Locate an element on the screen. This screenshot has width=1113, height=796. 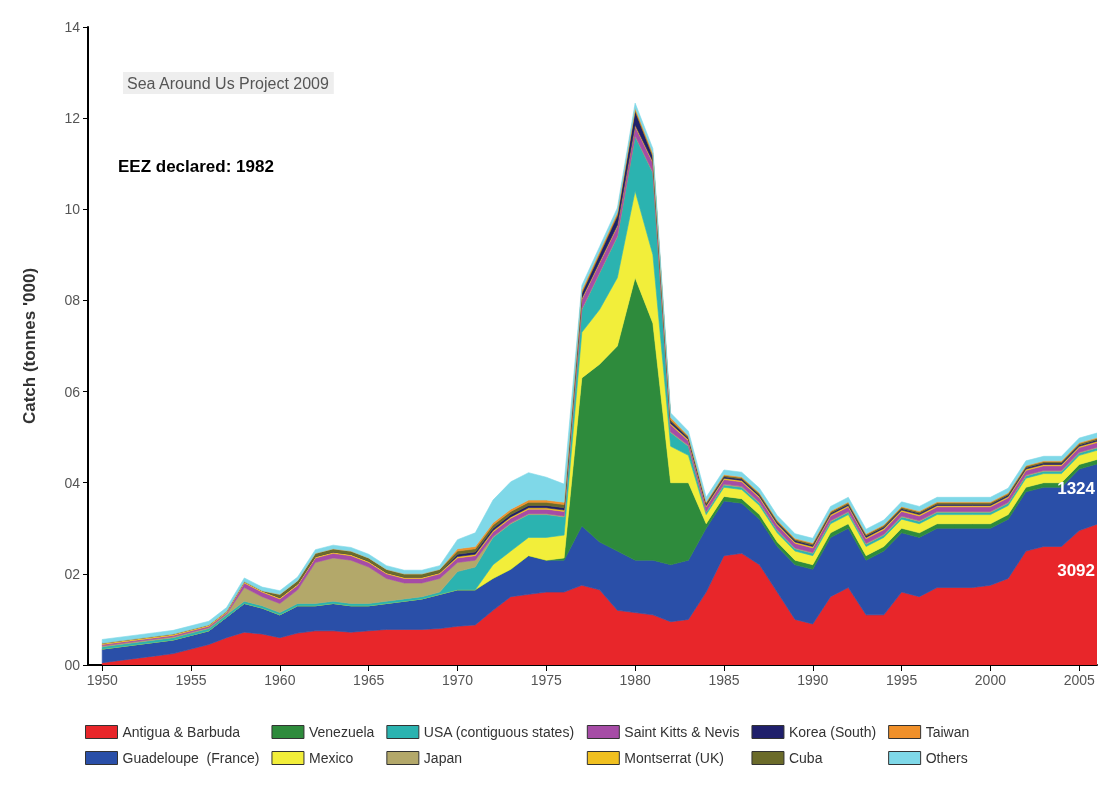
y-tick-label: 14 is located at coordinates (72, 27).